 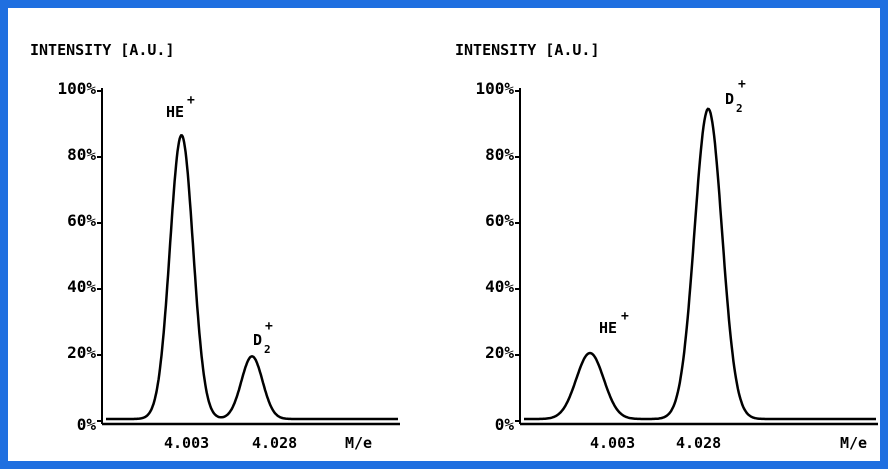 I want to click on left-ytick-label: 40%, so click(x=81, y=286).